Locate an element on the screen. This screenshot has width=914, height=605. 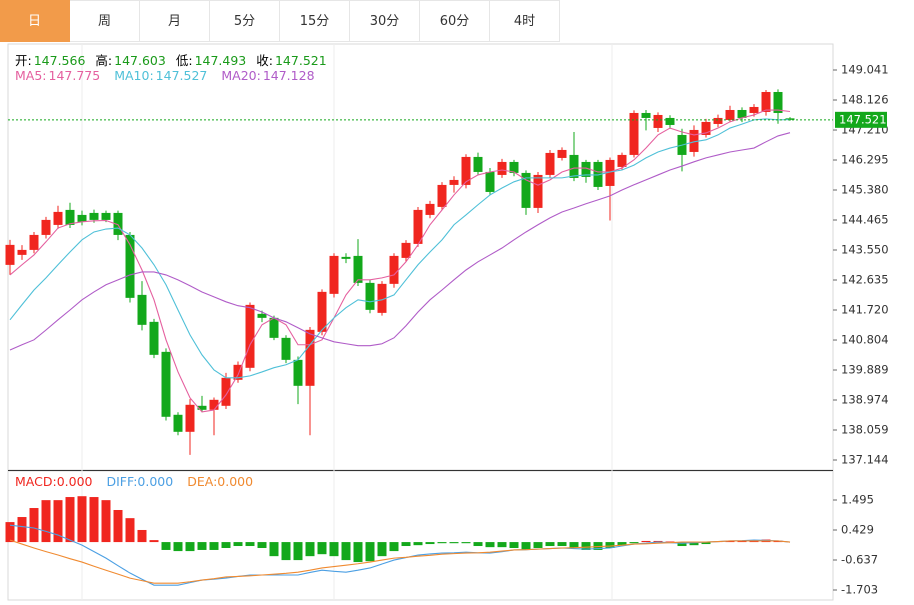
ma-label: MA5: is located at coordinates (31, 75).